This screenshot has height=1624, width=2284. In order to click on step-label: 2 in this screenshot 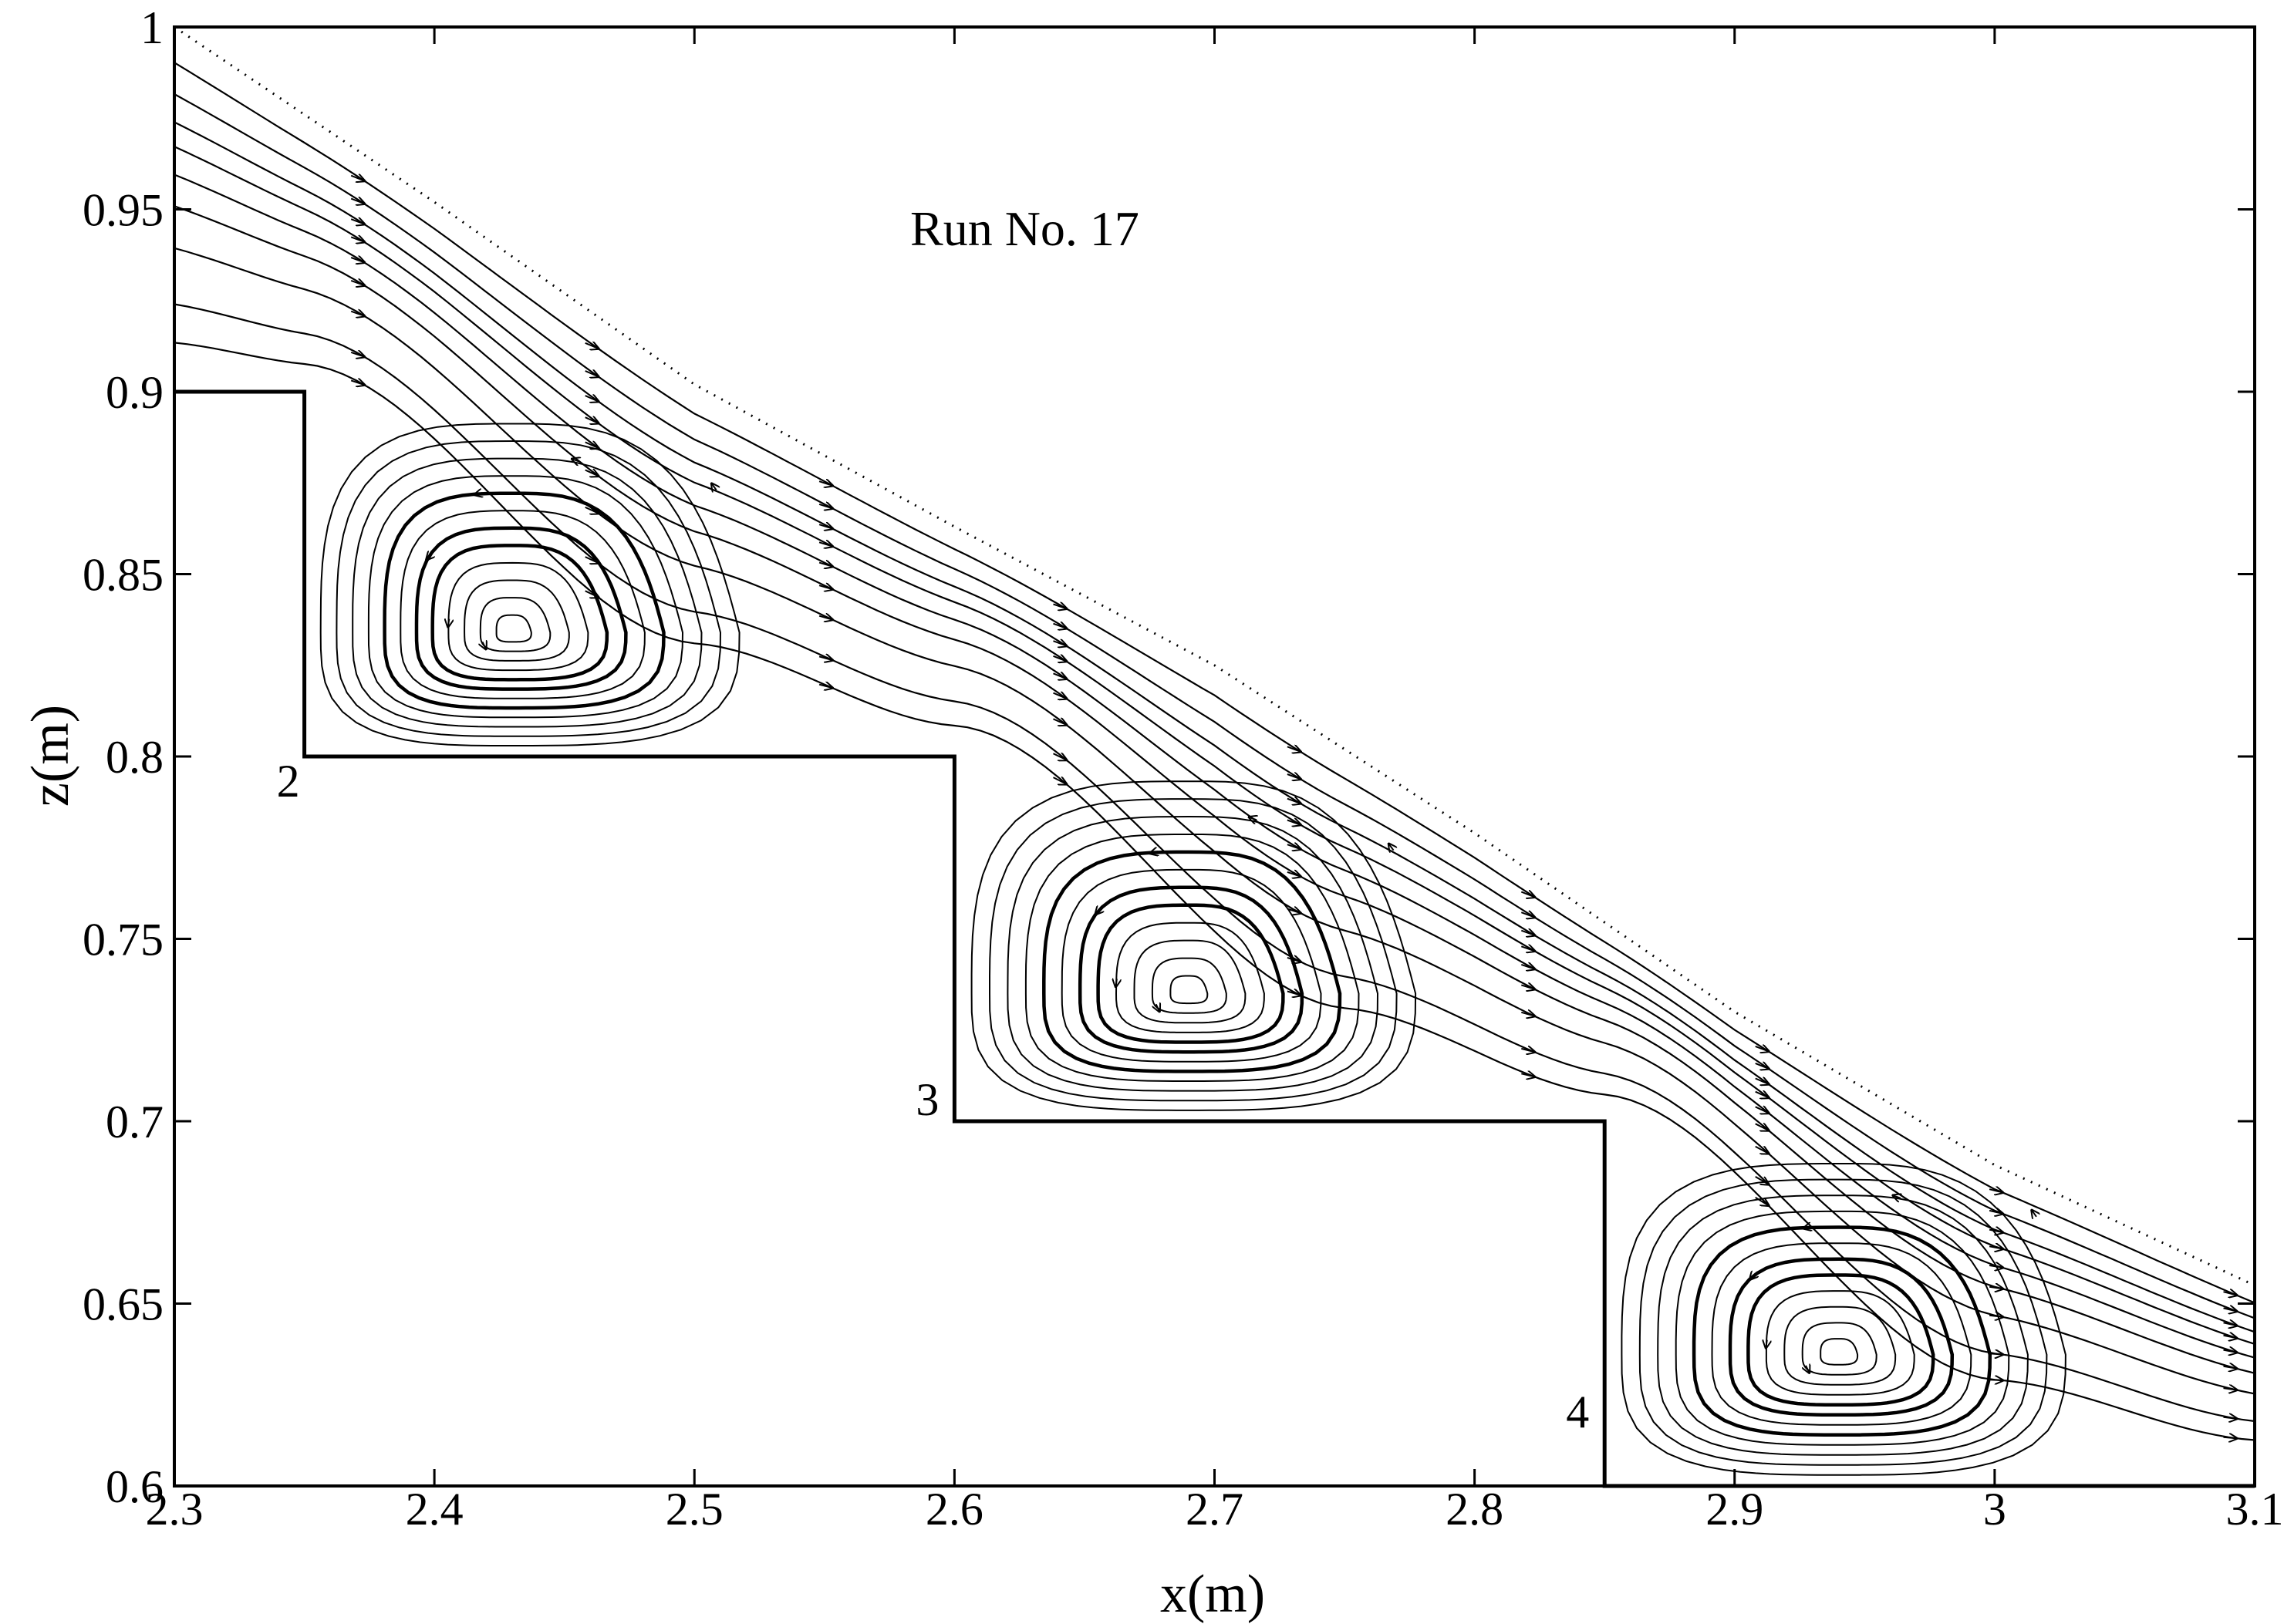, I will do `click(288, 782)`.